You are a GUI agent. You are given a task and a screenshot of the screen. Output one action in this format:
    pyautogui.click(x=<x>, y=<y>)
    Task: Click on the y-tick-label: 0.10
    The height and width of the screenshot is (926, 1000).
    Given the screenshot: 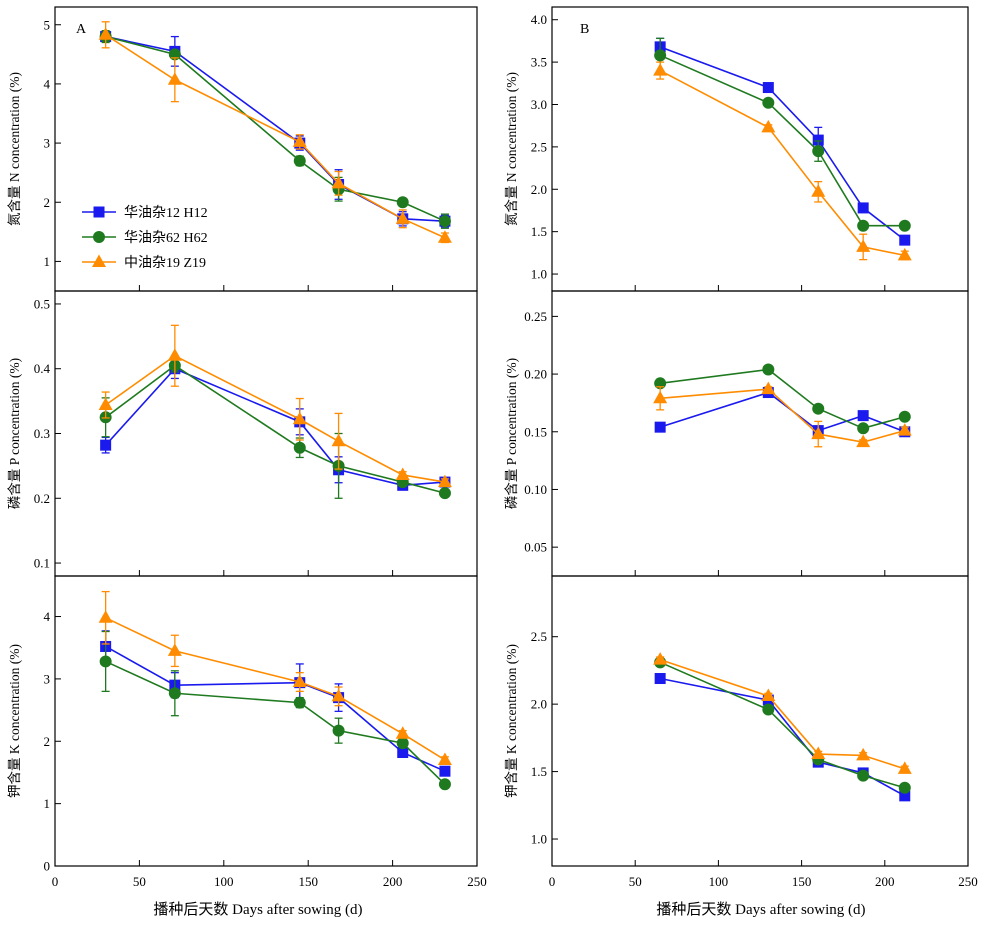 What is the action you would take?
    pyautogui.click(x=535, y=489)
    